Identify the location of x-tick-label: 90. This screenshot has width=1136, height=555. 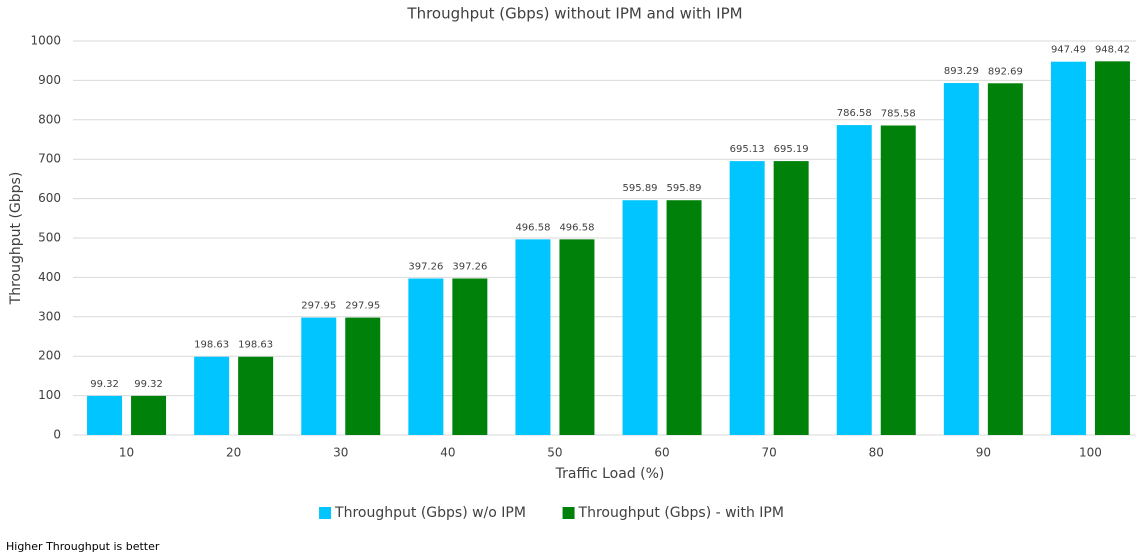
(983, 453).